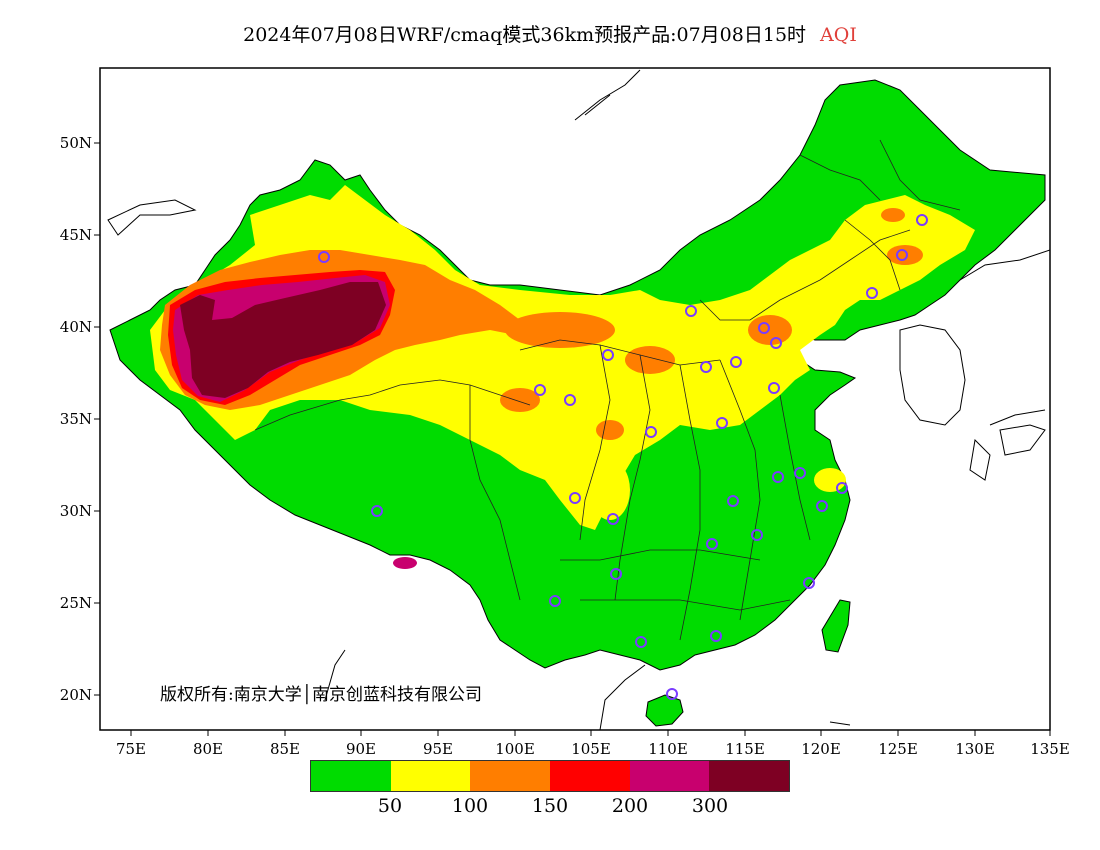 The image size is (1100, 850). I want to click on aqi-patch-tibet-south, so click(405, 563).